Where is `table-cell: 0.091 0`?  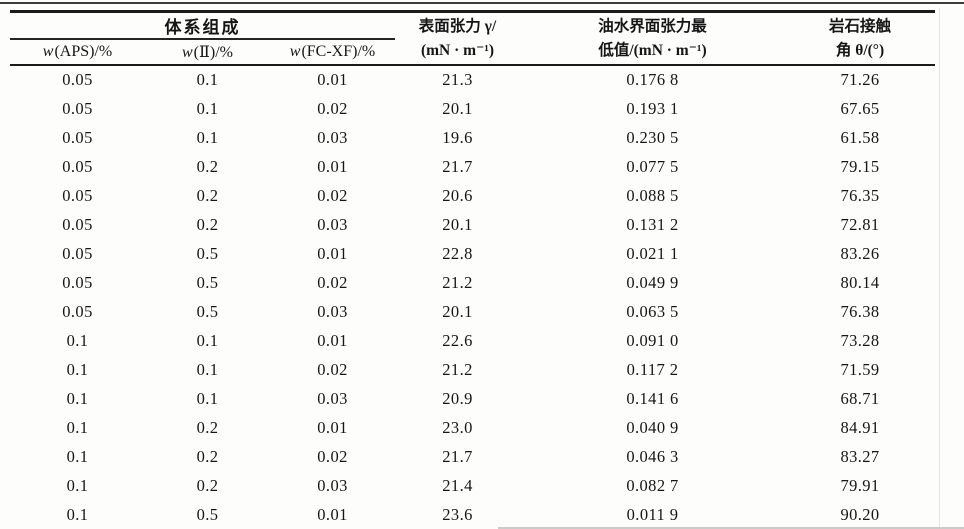 table-cell: 0.091 0 is located at coordinates (652, 340).